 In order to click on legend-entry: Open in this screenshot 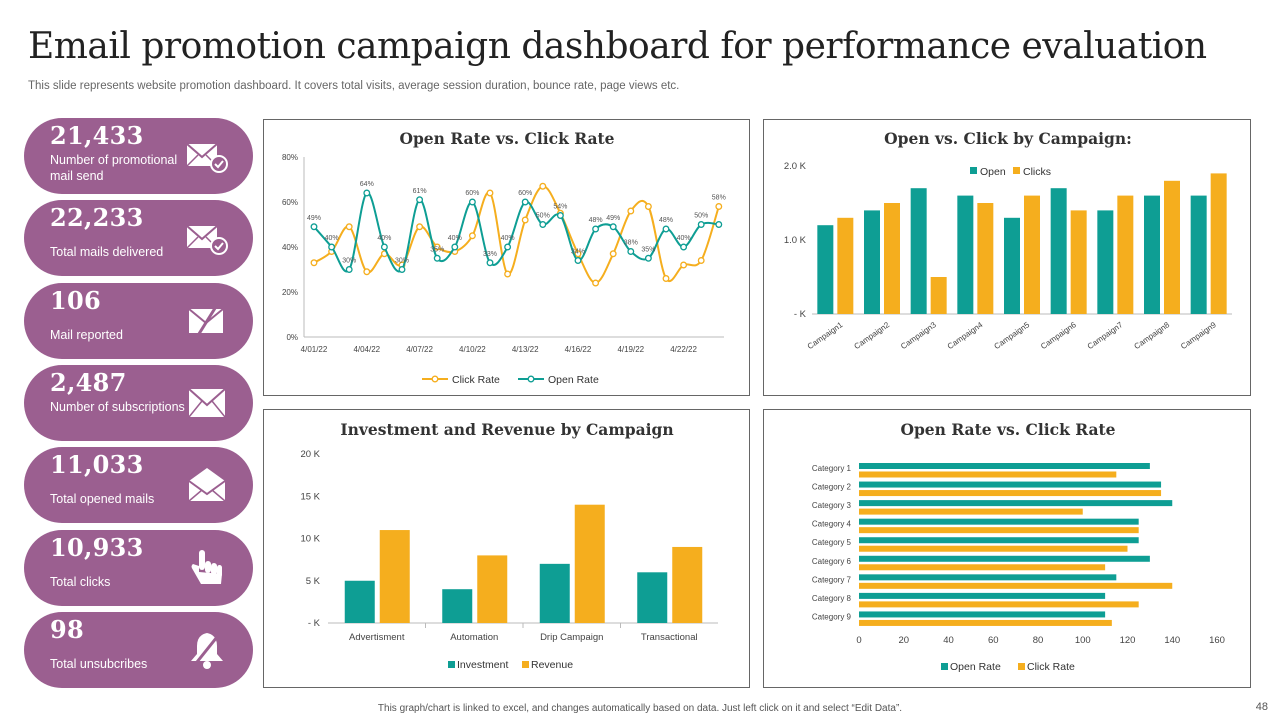, I will do `click(993, 172)`.